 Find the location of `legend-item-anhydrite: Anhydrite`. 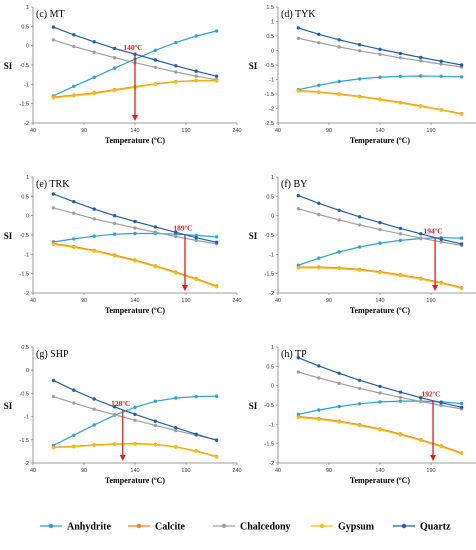

legend-item-anhydrite: Anhydrite is located at coordinates (75, 527).